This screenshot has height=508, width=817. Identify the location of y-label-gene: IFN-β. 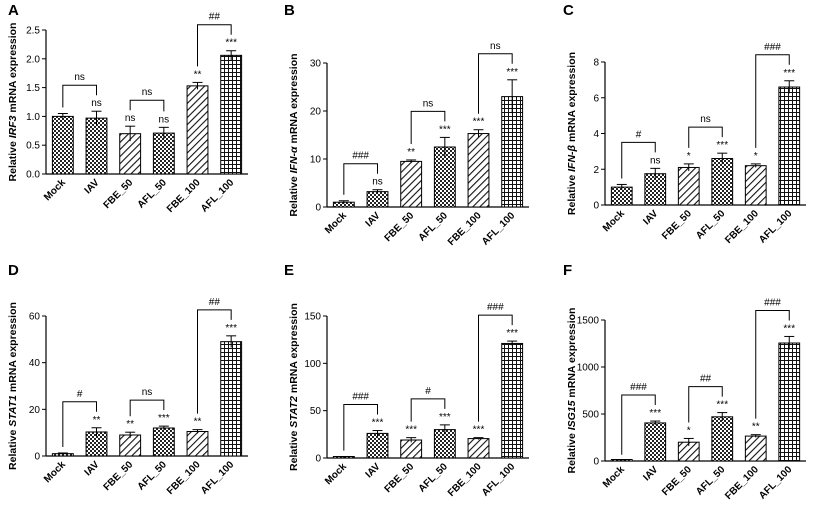
(572, 157).